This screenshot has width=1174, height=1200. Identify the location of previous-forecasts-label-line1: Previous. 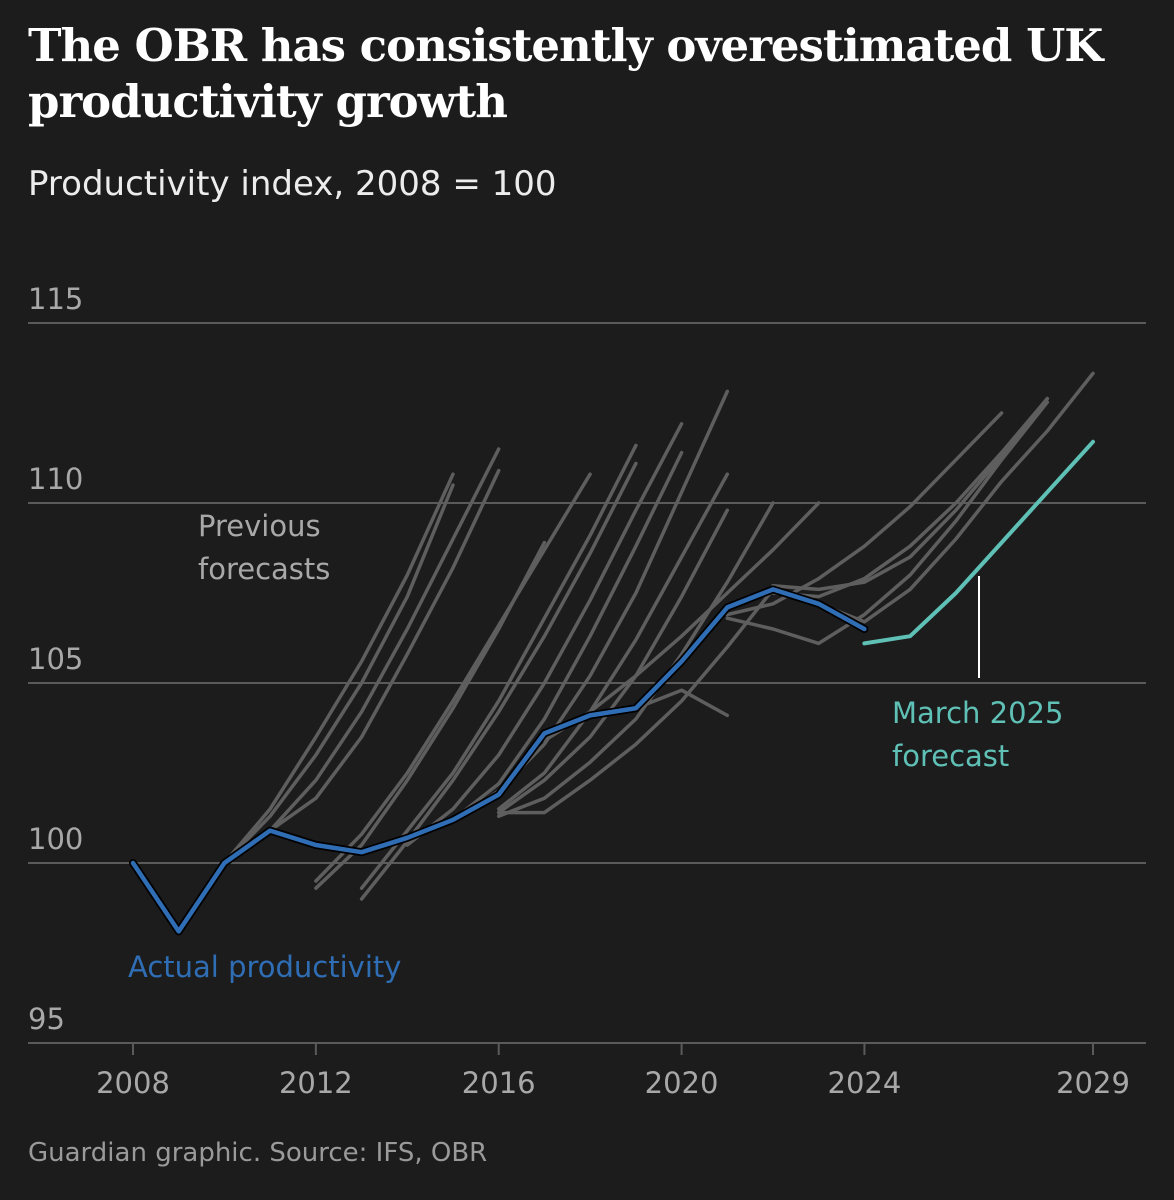
(259, 526).